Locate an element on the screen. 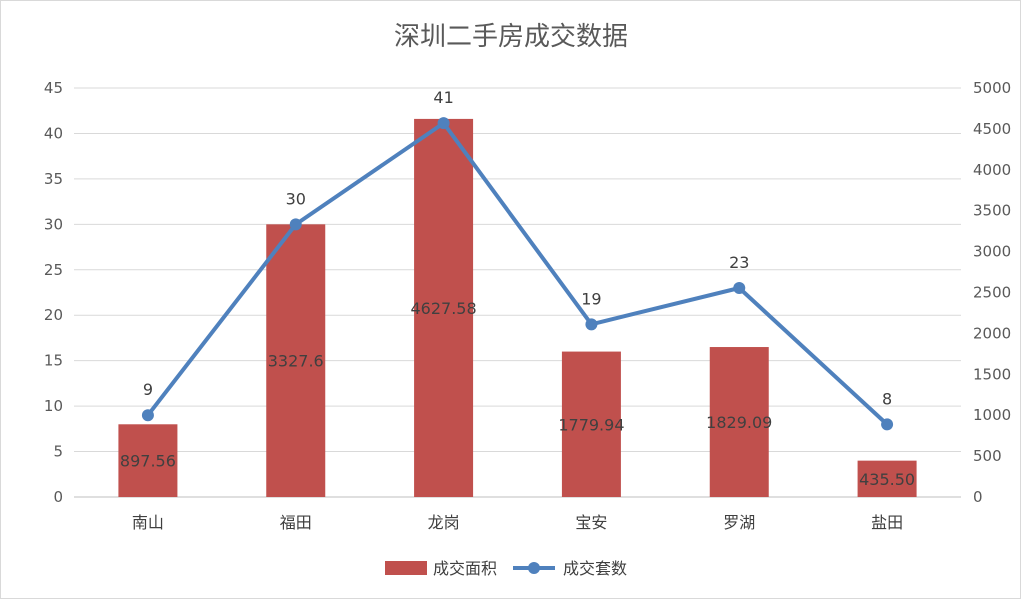 This screenshot has height=599, width=1021. left-tick-label: 40 is located at coordinates (53, 133).